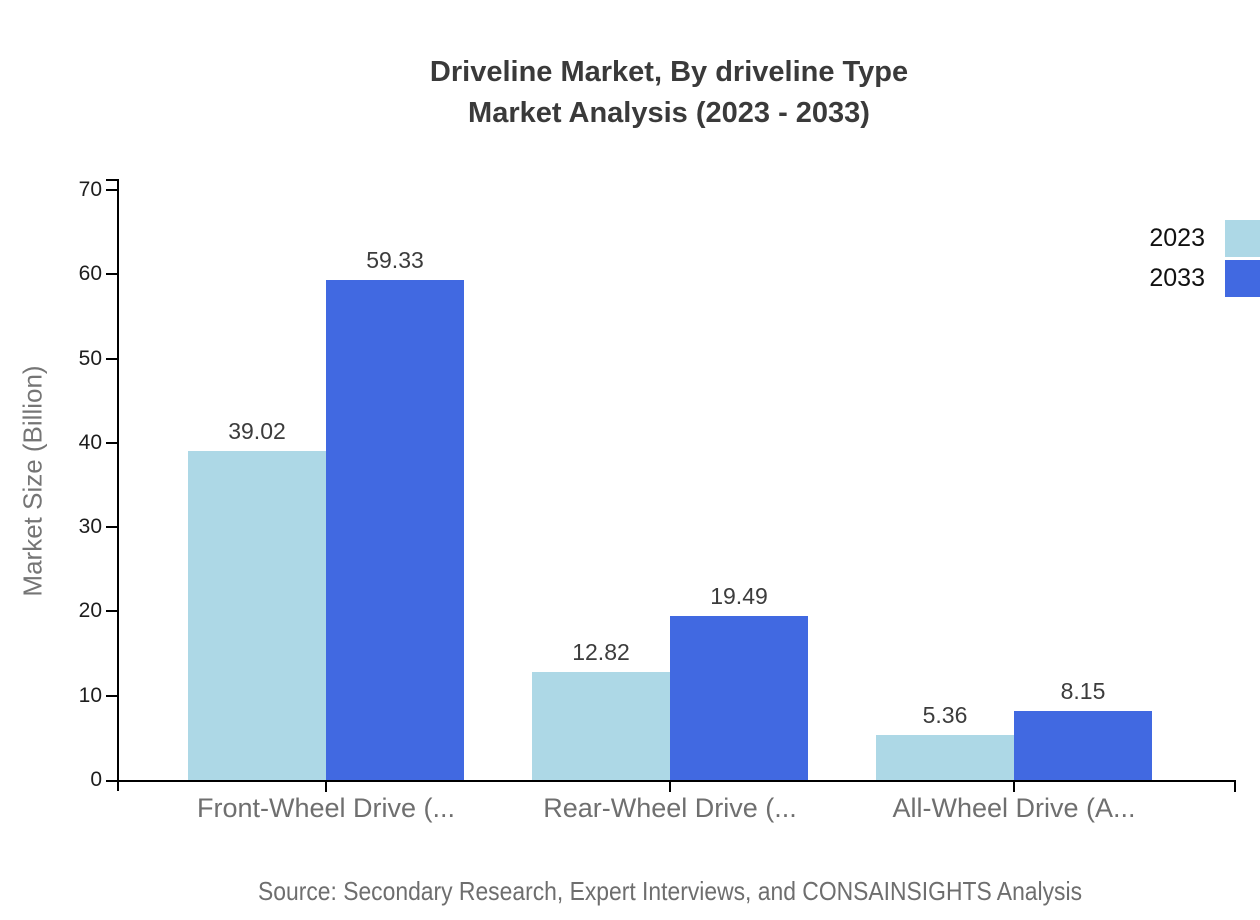 Image resolution: width=1260 pixels, height=920 pixels. I want to click on x-axis-line, so click(671, 781).